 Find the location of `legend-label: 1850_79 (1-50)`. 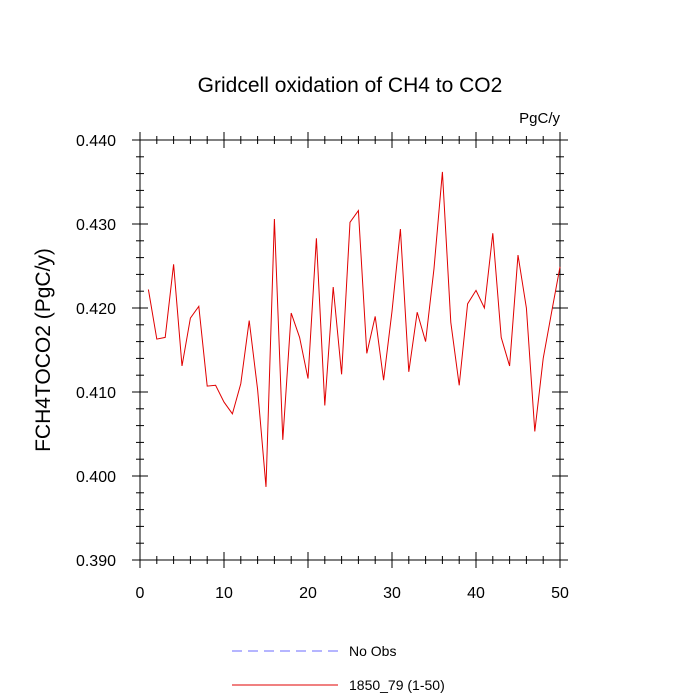

legend-label: 1850_79 (1-50) is located at coordinates (397, 685).